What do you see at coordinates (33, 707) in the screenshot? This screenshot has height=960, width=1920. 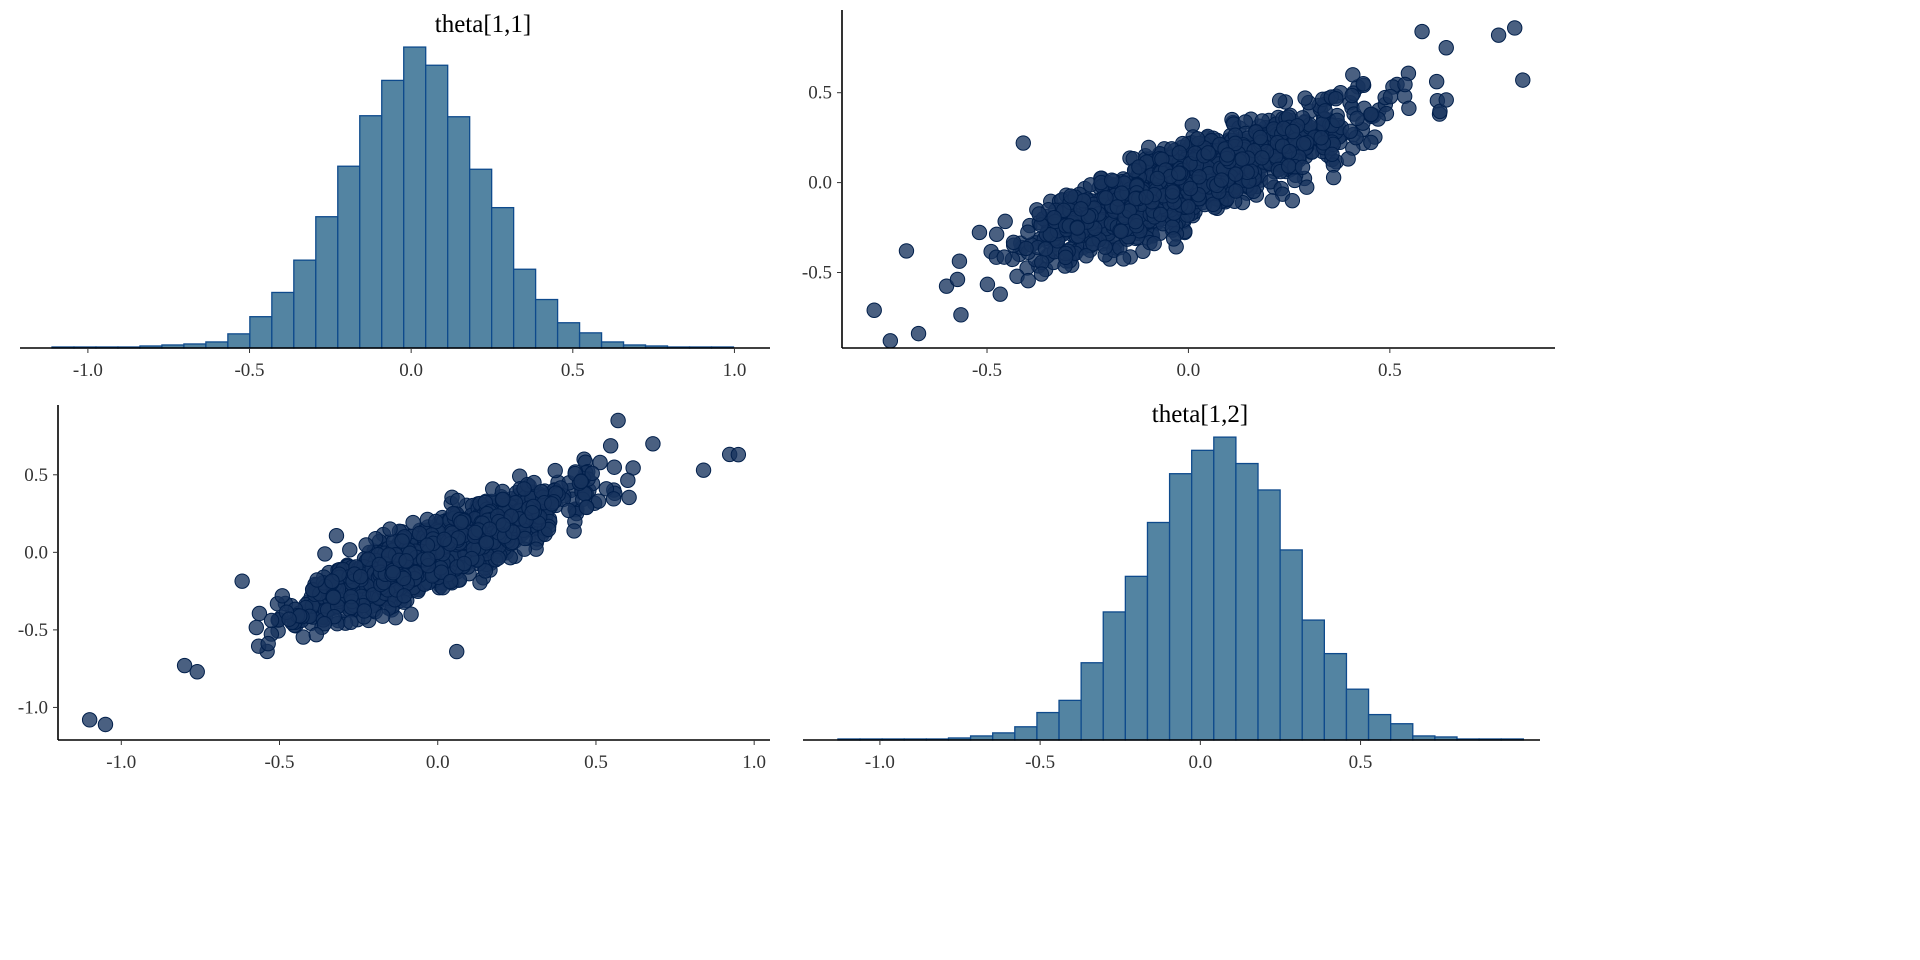 I see `y-tick-label: -1.0` at bounding box center [33, 707].